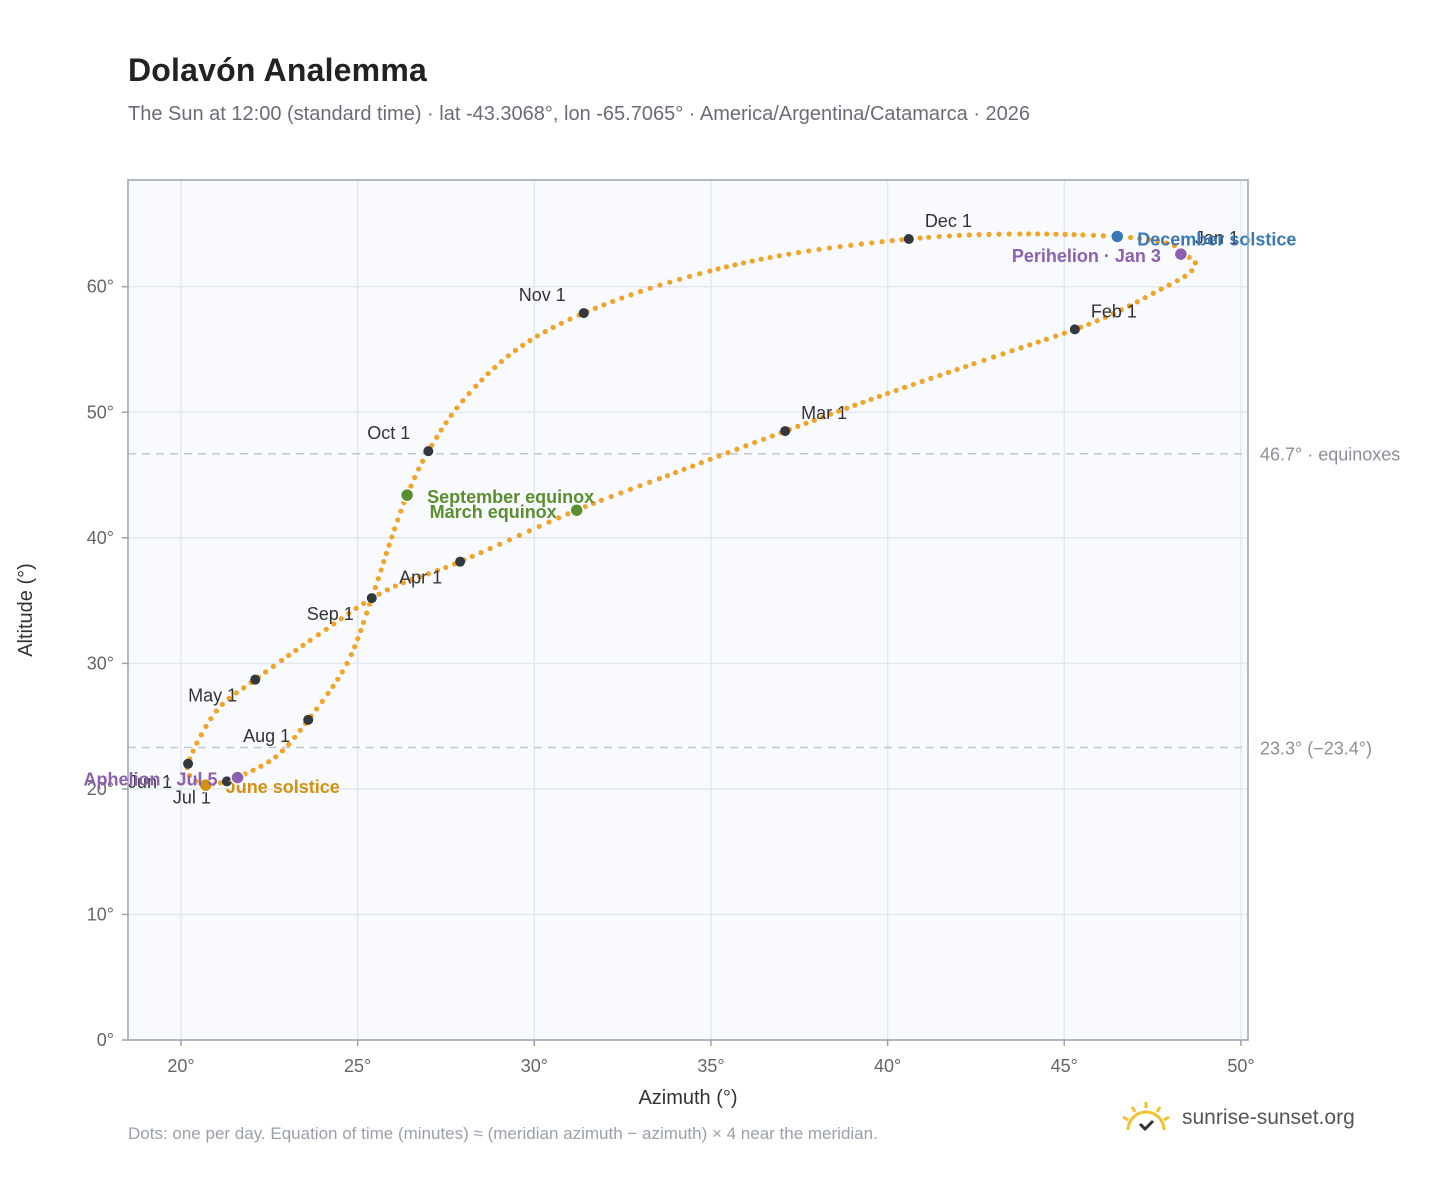  Describe the element at coordinates (1216, 239) in the screenshot. I see `event-label: December solstice` at that location.